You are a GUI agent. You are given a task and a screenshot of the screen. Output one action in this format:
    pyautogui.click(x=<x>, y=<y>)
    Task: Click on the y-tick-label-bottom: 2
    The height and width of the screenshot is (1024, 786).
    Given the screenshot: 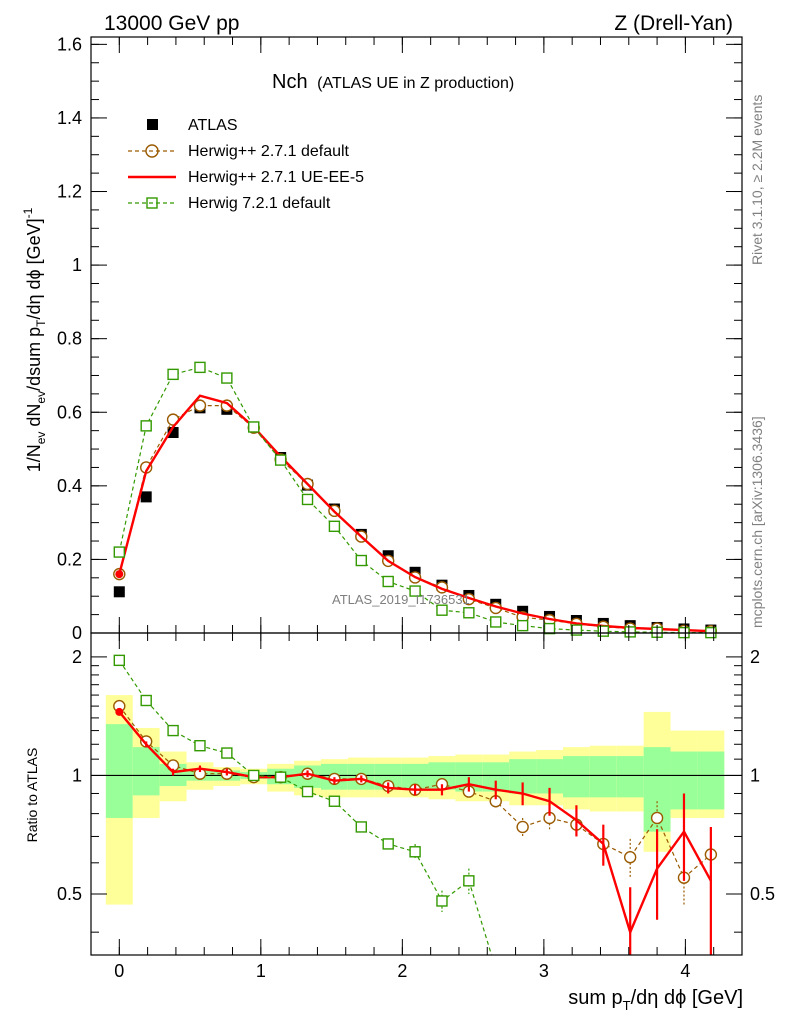 What is the action you would take?
    pyautogui.click(x=77, y=657)
    